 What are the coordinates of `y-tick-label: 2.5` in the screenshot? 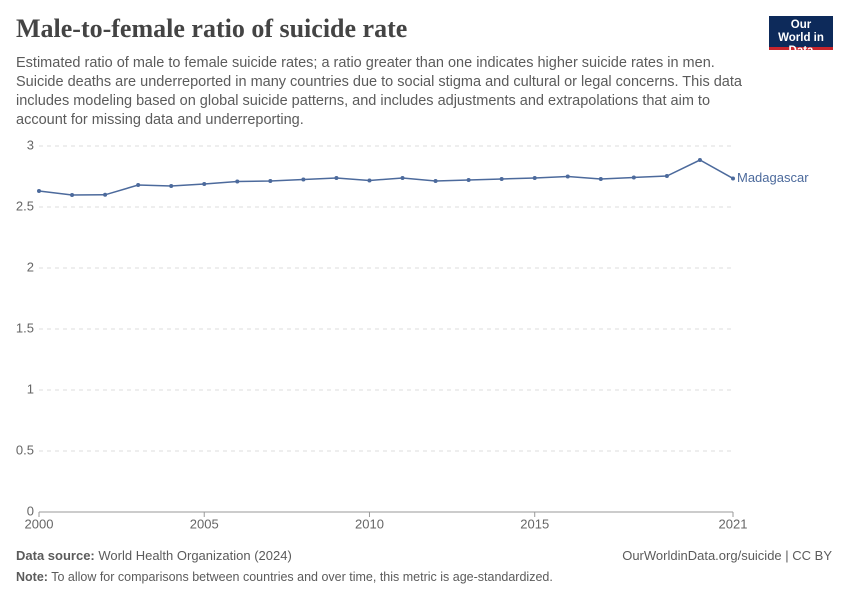 It's located at (25, 205).